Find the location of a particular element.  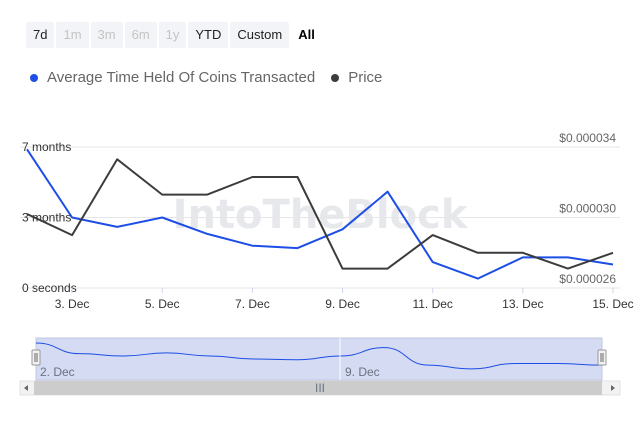

legend-dot-dark is located at coordinates (335, 77).